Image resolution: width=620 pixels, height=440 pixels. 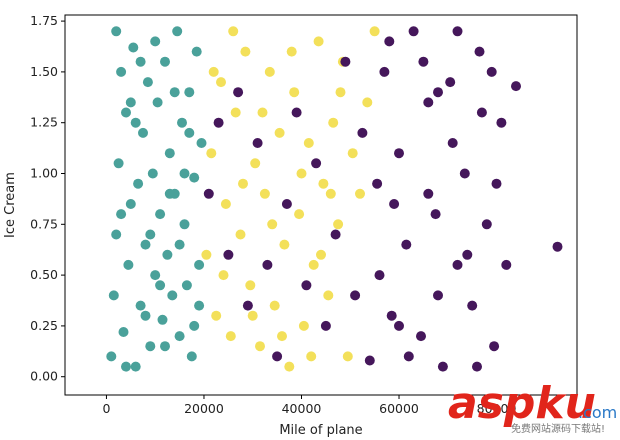 I want to click on x-axis: 0 20000 40000 60000 80000, so click(x=309, y=405).